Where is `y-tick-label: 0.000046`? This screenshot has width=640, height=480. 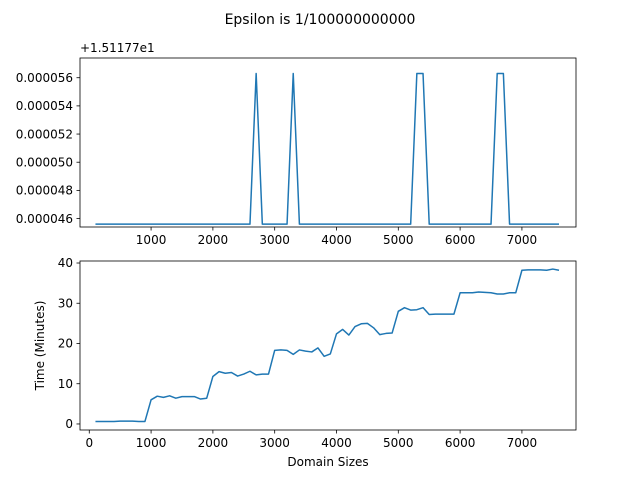
y-tick-label: 0.000046 is located at coordinates (44, 219).